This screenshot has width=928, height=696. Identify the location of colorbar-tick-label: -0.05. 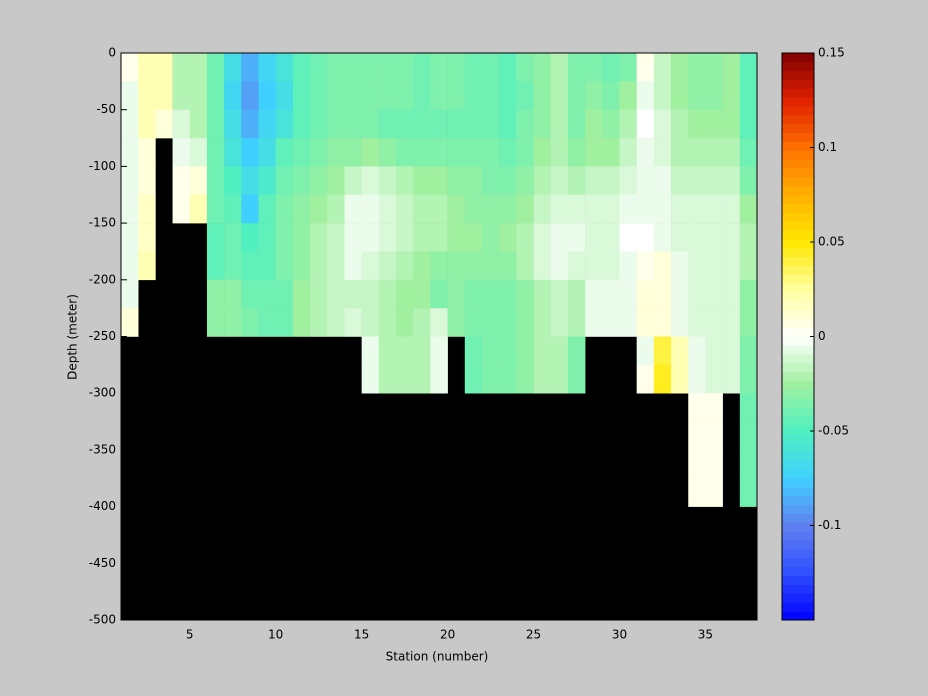
(833, 431).